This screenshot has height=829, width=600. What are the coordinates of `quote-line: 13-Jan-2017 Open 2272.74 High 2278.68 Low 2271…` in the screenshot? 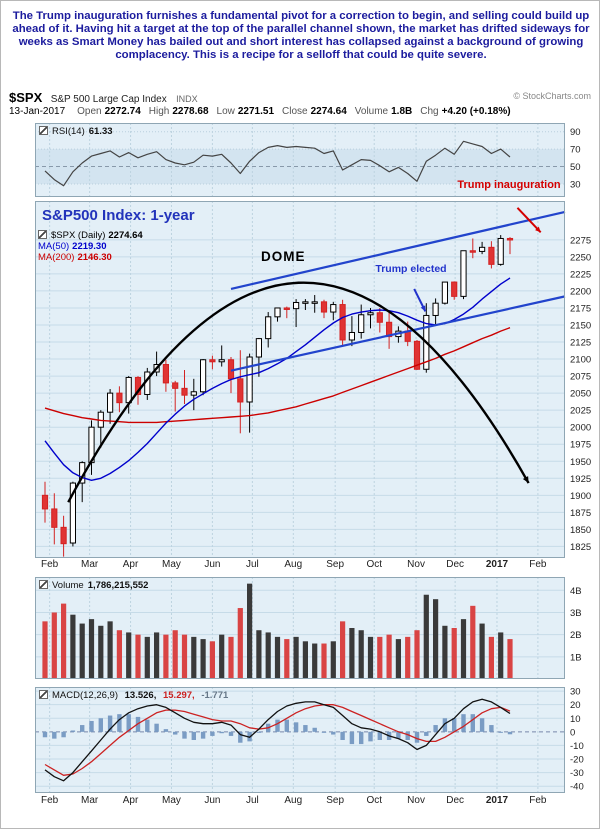 It's located at (264, 111).